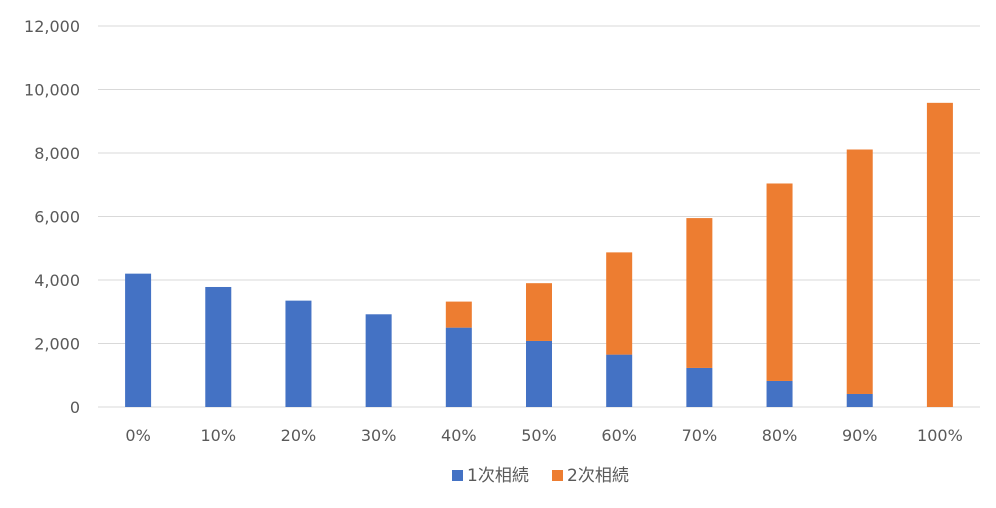 The height and width of the screenshot is (508, 996). What do you see at coordinates (498, 476) in the screenshot?
I see `legend-label: 1次相続` at bounding box center [498, 476].